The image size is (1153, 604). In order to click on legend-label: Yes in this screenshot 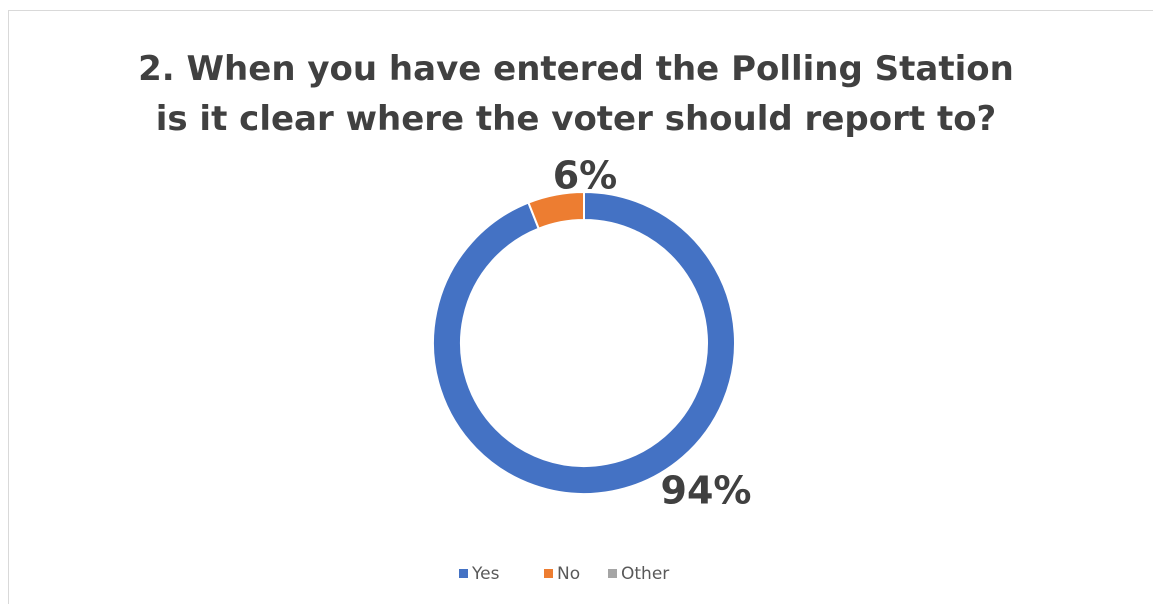, I will do `click(485, 574)`.